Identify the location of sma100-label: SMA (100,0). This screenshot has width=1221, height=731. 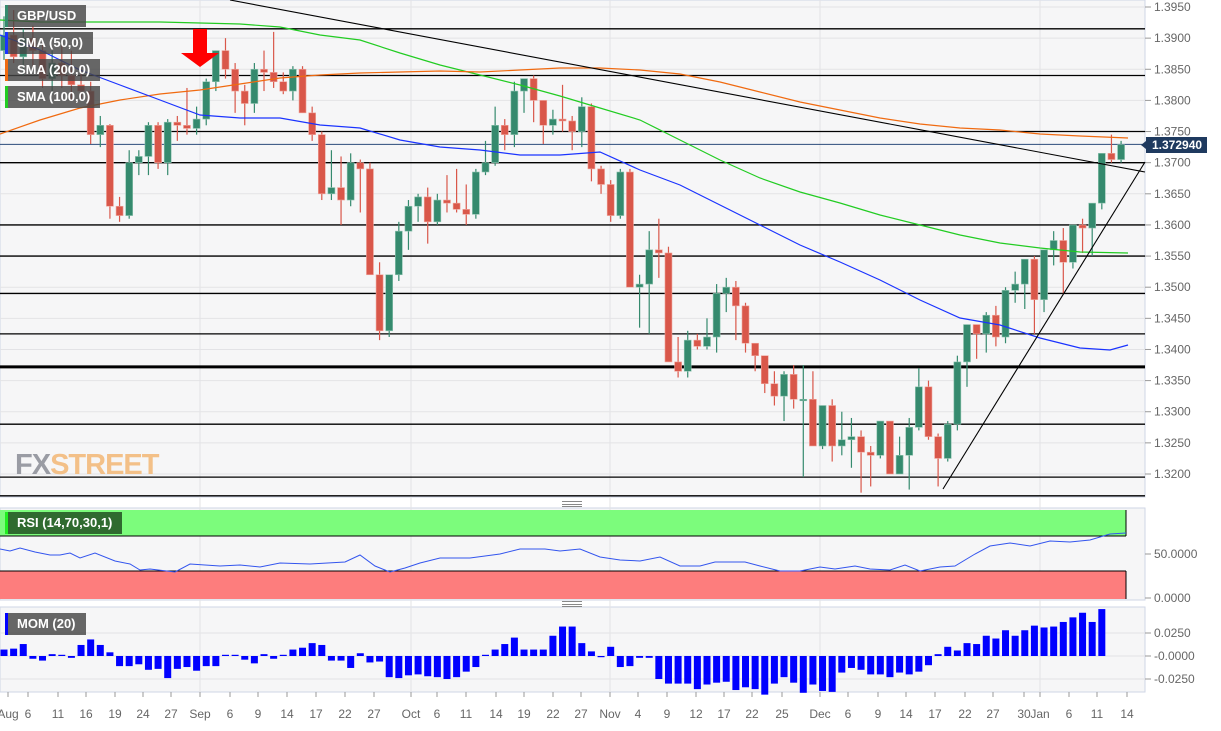
(54, 96).